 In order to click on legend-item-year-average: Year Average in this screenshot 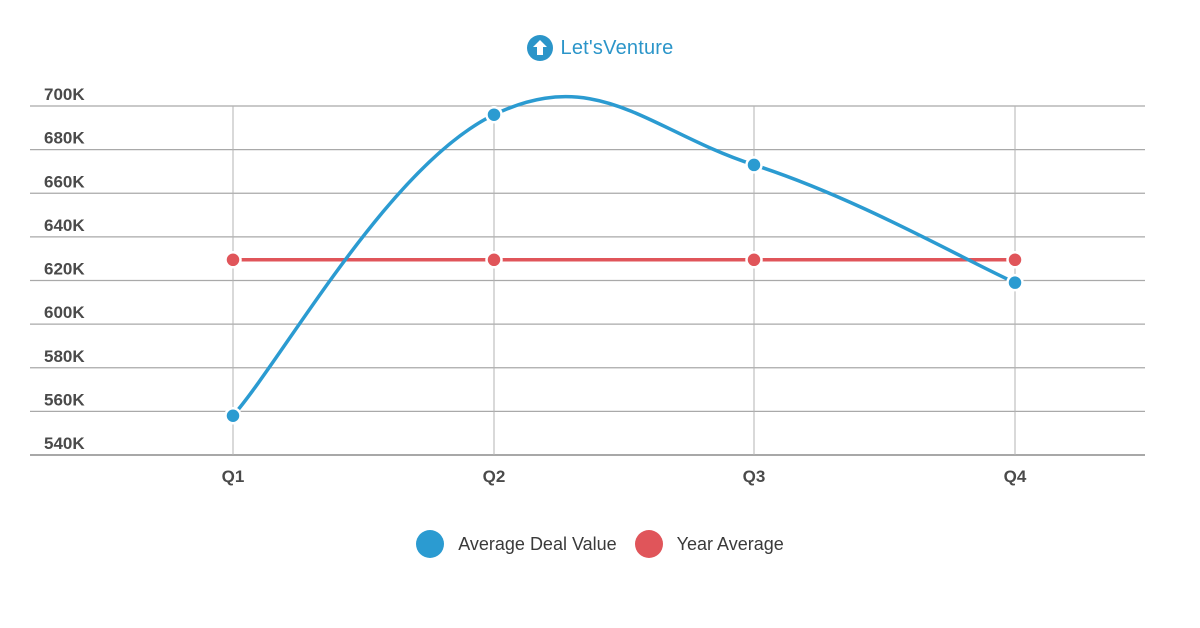, I will do `click(709, 544)`.